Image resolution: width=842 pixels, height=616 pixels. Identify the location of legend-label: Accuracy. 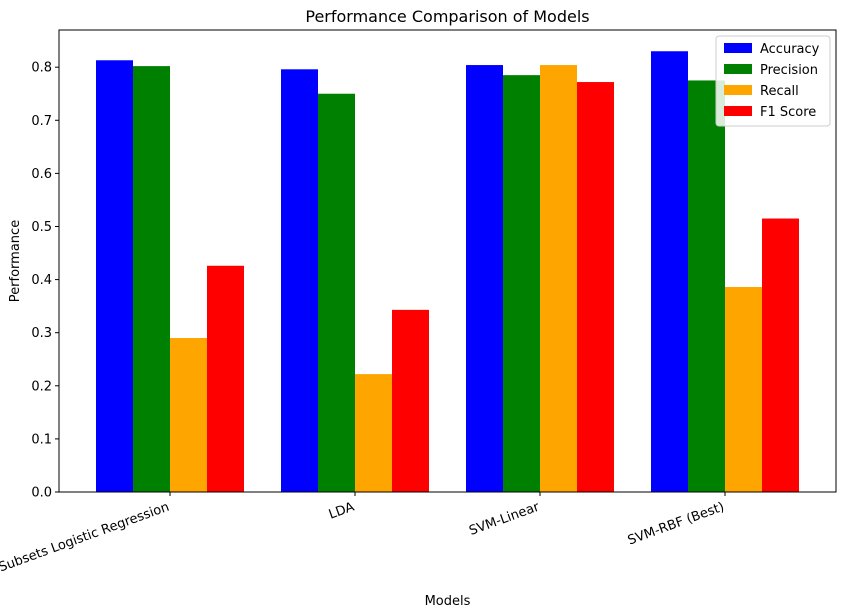
(790, 49).